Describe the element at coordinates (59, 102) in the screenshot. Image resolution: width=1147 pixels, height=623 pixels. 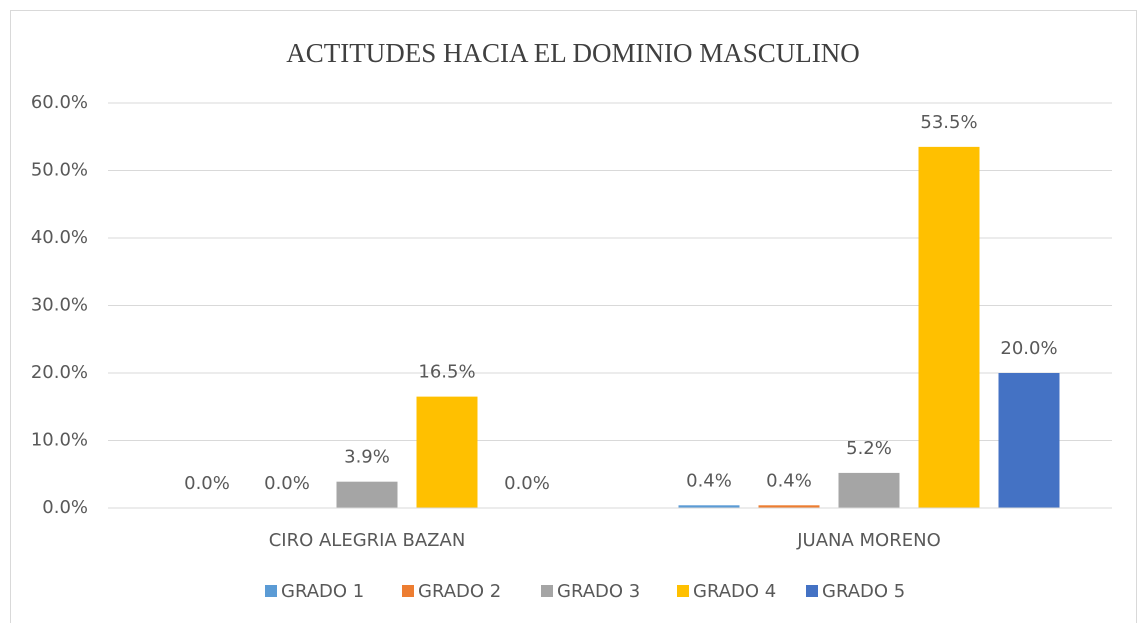
I see `y-tick-label: 60.0%` at that location.